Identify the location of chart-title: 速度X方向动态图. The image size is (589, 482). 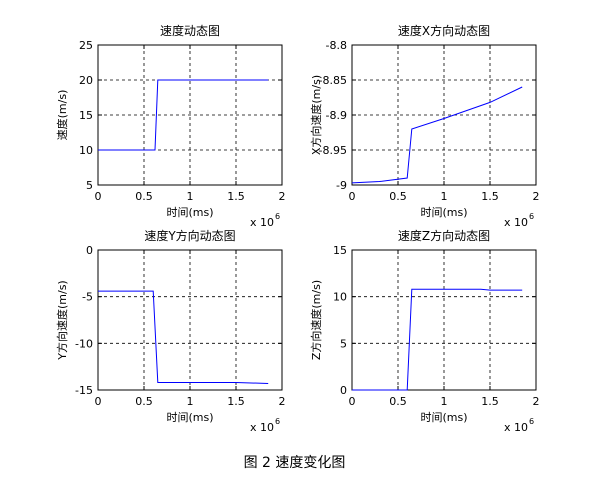
(444, 30).